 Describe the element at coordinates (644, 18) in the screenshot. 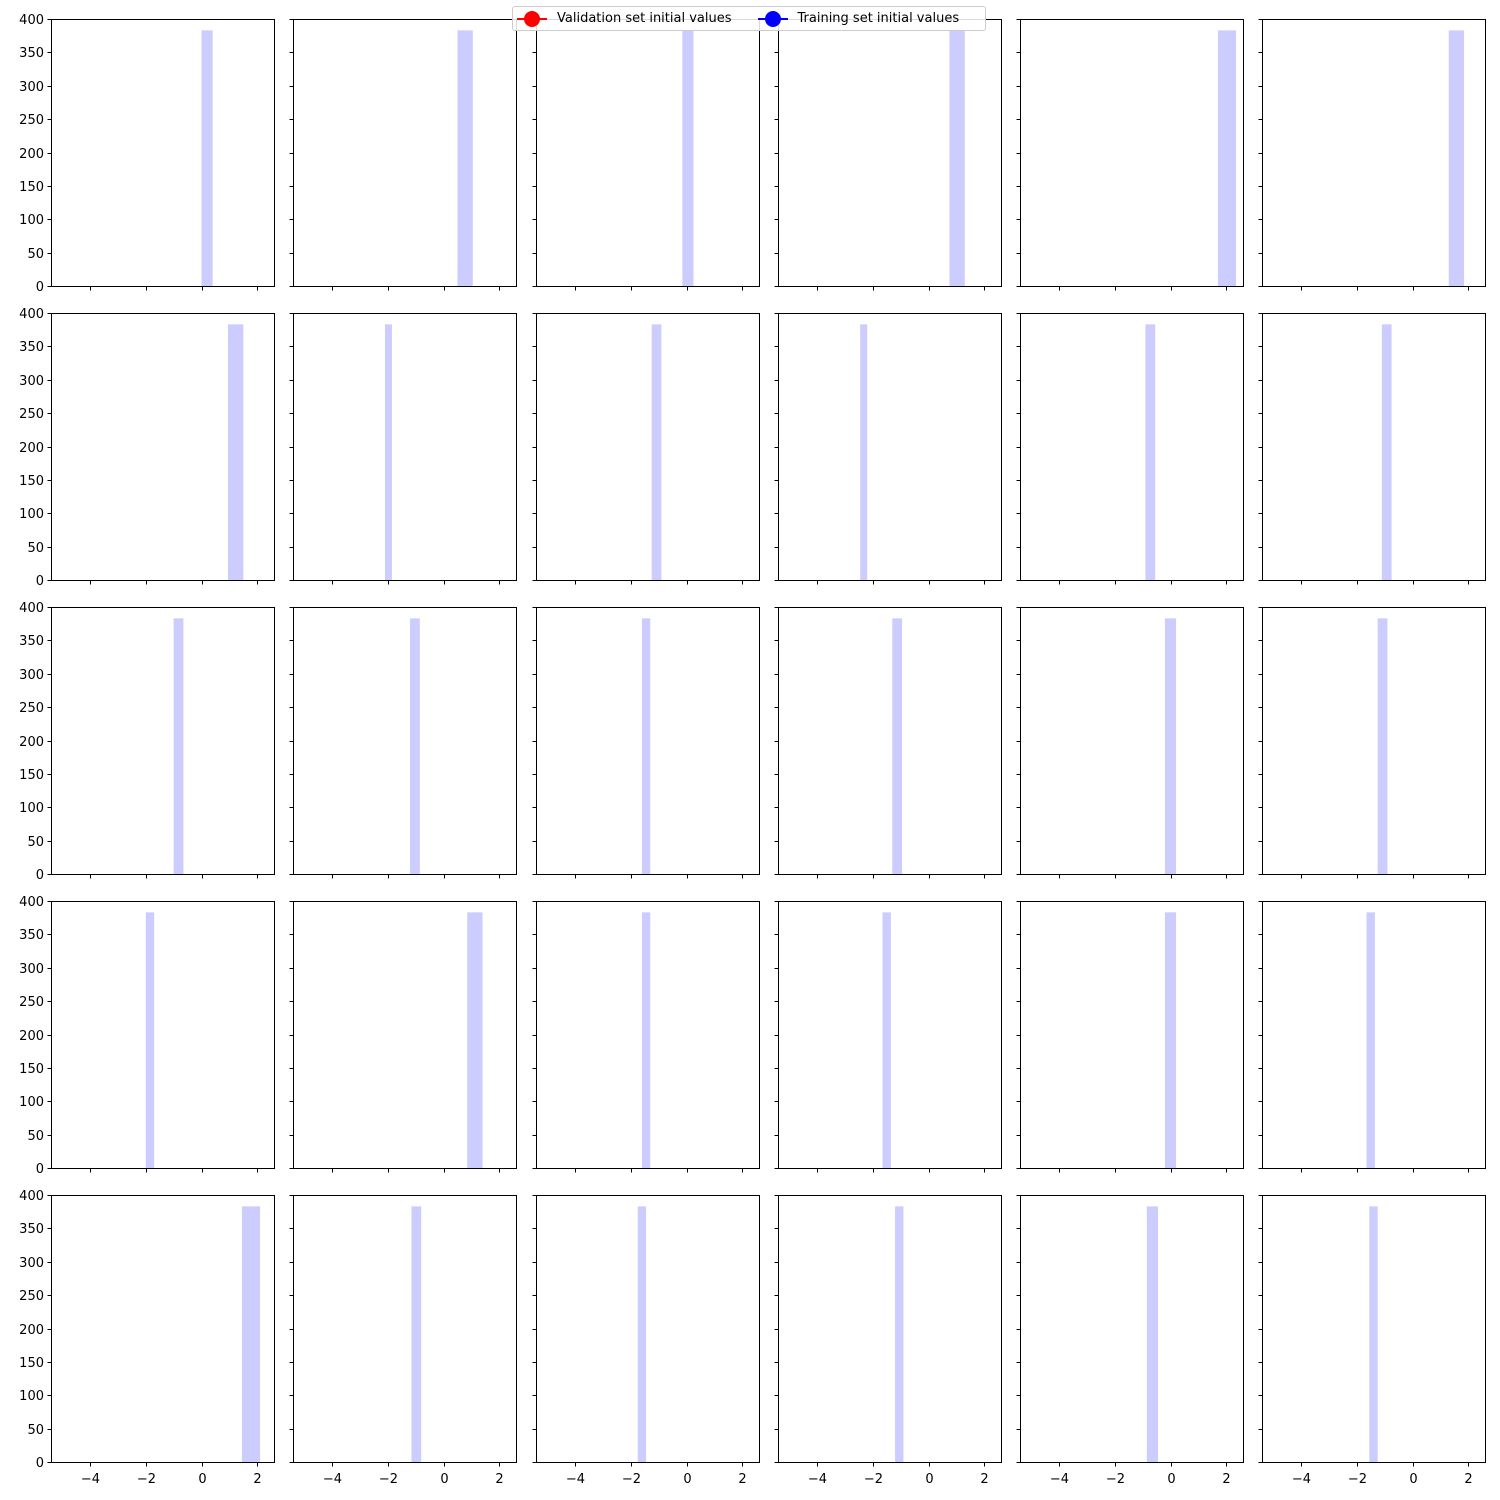

I see `legend-label-validation: Validation set initial values` at that location.